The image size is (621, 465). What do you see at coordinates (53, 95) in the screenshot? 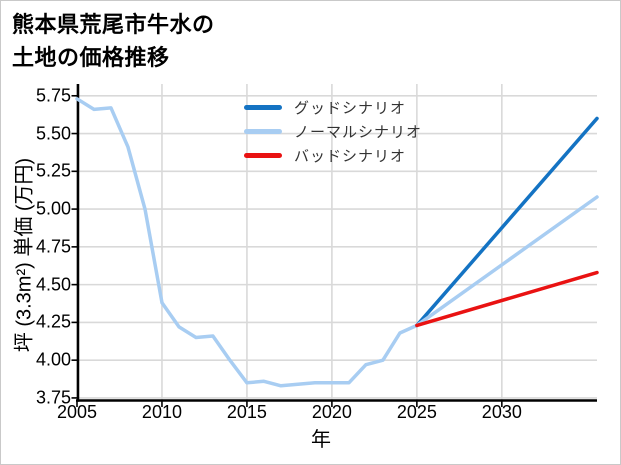
I see `y-tick-label: 5.75` at bounding box center [53, 95].